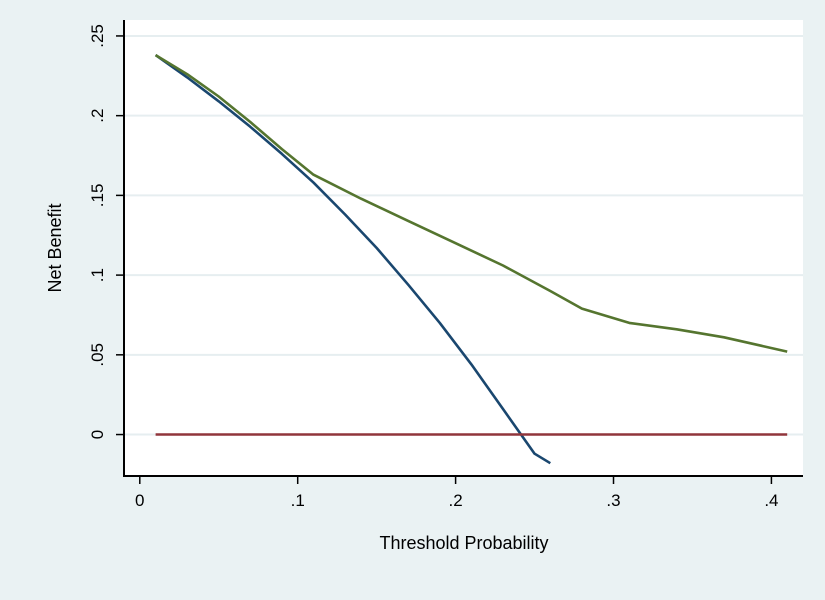  What do you see at coordinates (456, 500) in the screenshot?
I see `x-tick-label: .2` at bounding box center [456, 500].